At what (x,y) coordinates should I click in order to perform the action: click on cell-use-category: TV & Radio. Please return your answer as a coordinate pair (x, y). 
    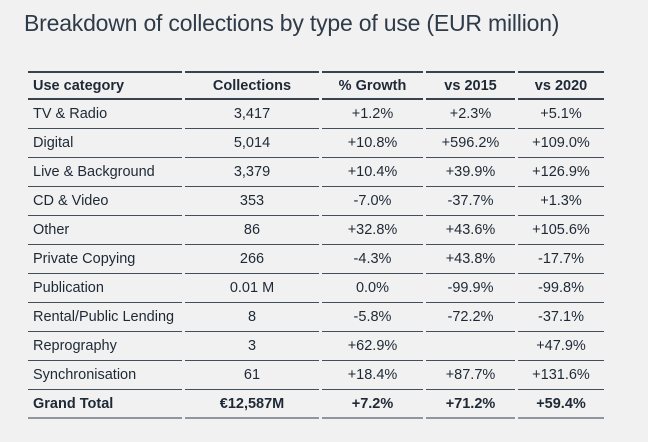
    Looking at the image, I should click on (105, 114).